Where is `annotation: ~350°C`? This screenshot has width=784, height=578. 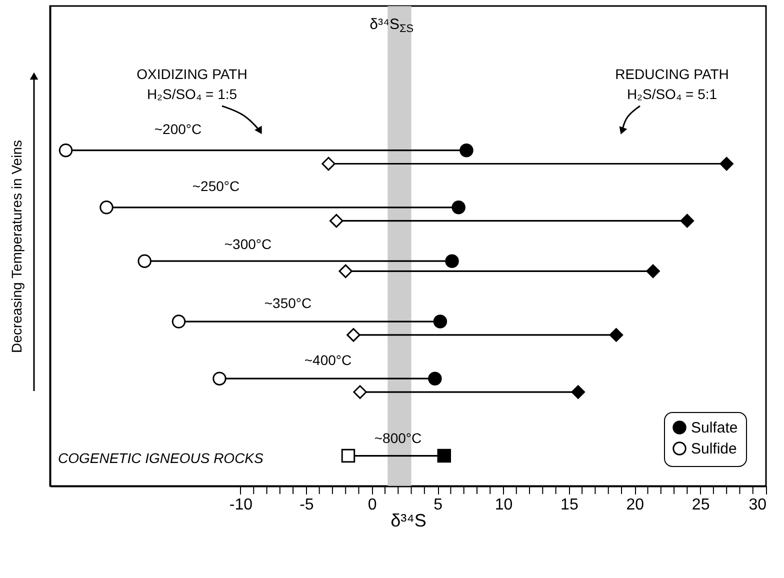
annotation: ~350°C is located at coordinates (288, 303).